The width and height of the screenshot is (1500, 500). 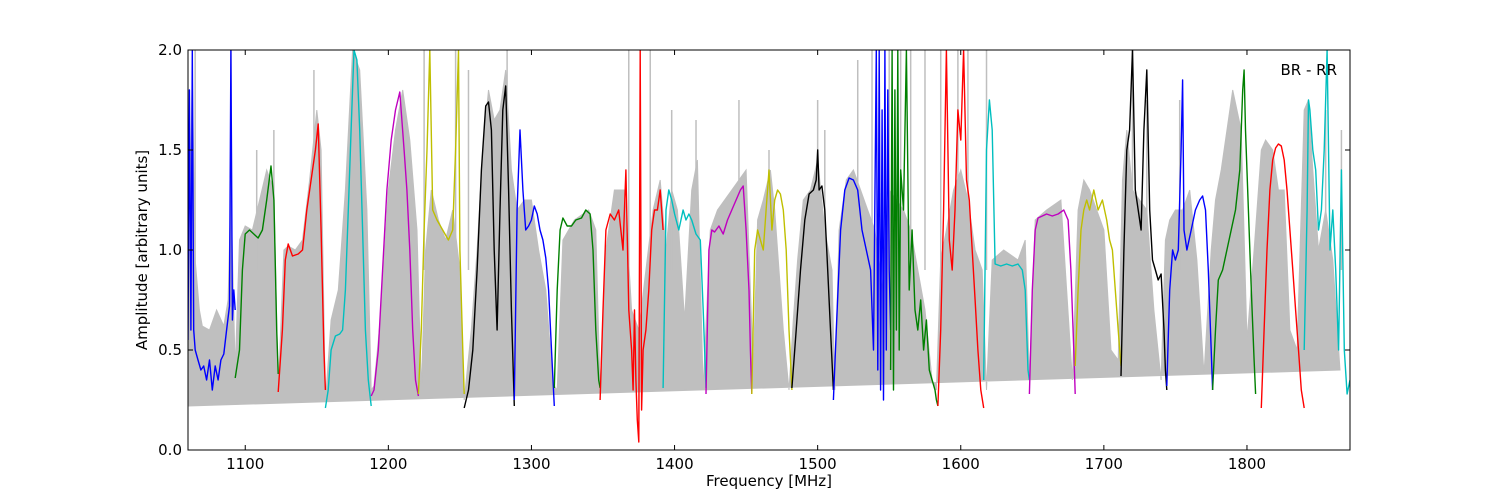 I want to click on series-line-10-red, so click(x=631, y=246).